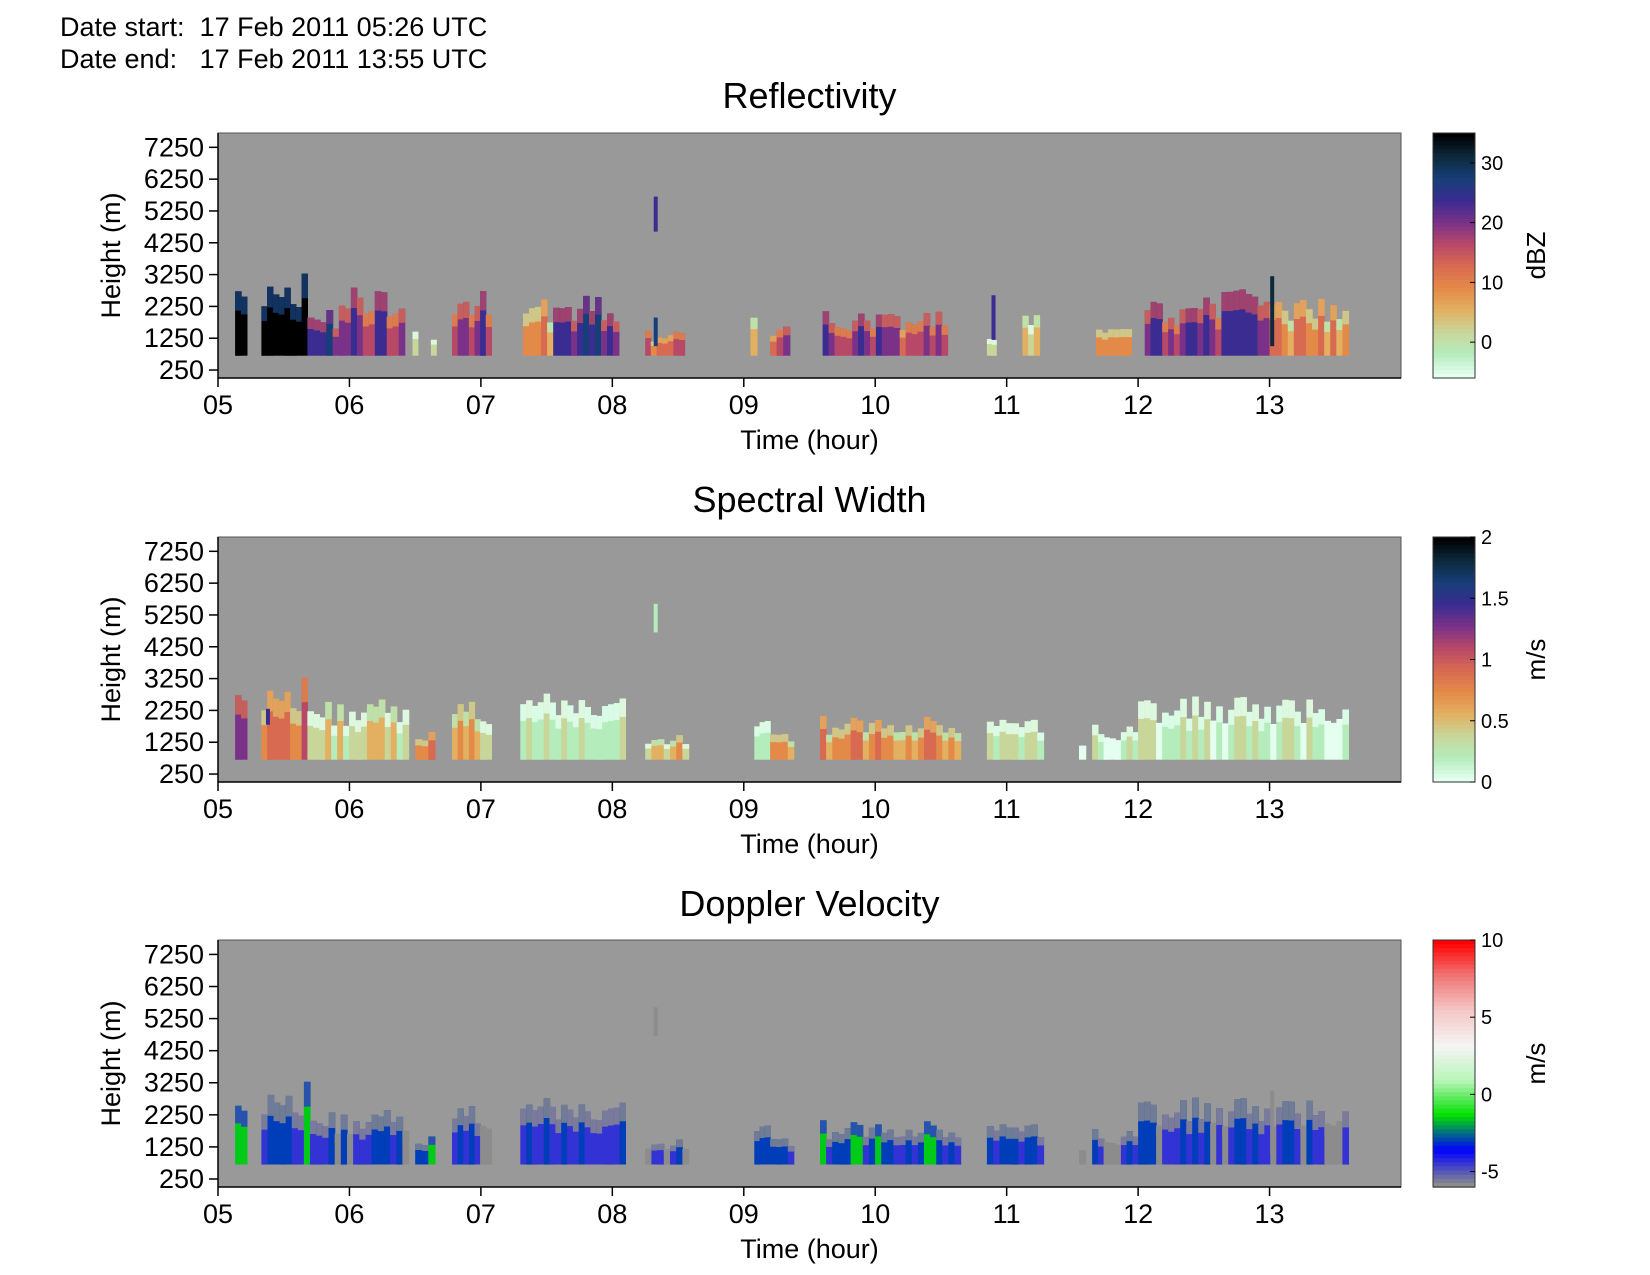 The height and width of the screenshot is (1275, 1650). Describe the element at coordinates (111, 659) in the screenshot. I see `y-axis-label: Height (m)` at that location.